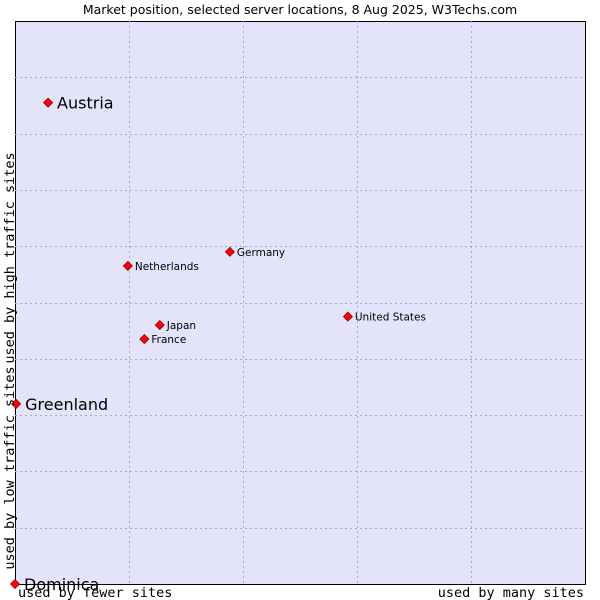 The height and width of the screenshot is (600, 600). I want to click on point-marker-greenland, so click(16, 403).